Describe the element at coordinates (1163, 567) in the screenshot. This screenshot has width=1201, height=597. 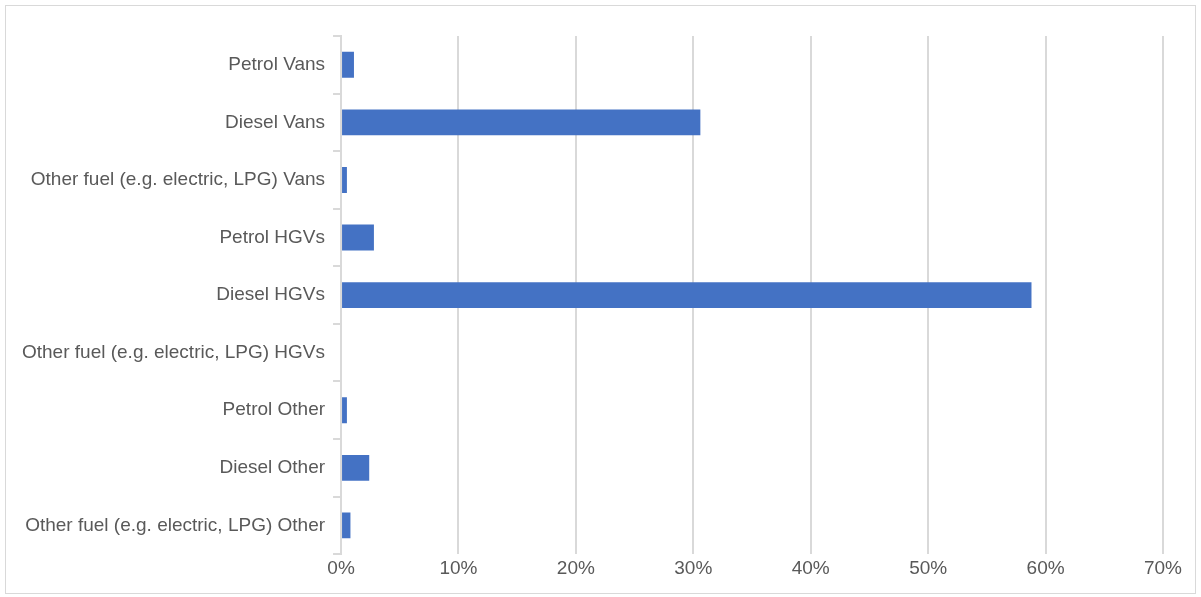
I see `x-tick-label: 70%` at that location.